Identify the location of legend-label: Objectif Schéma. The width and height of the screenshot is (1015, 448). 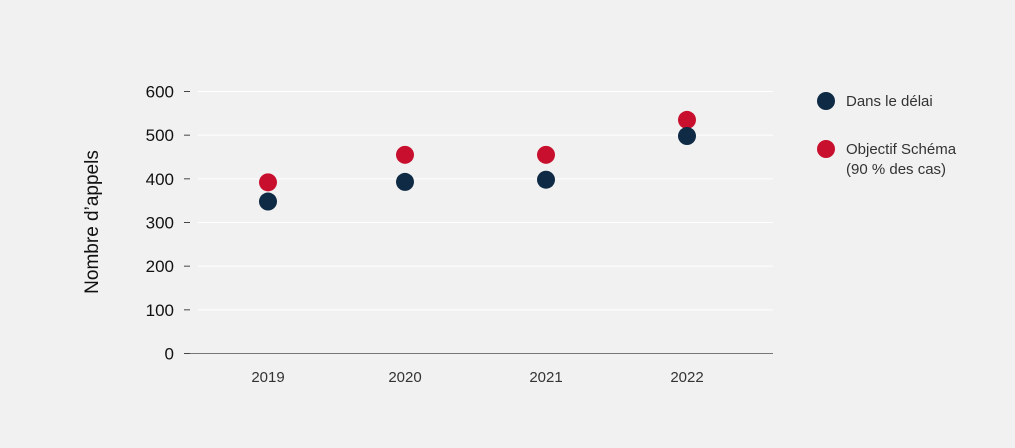
(901, 149).